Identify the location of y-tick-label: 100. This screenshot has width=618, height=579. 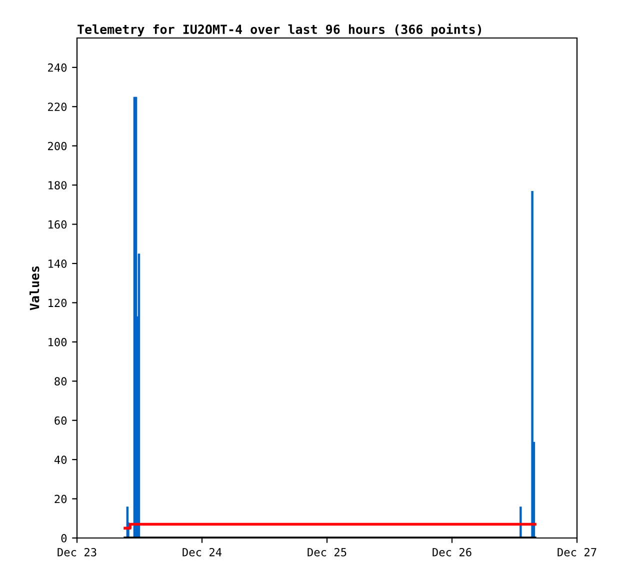
(57, 342).